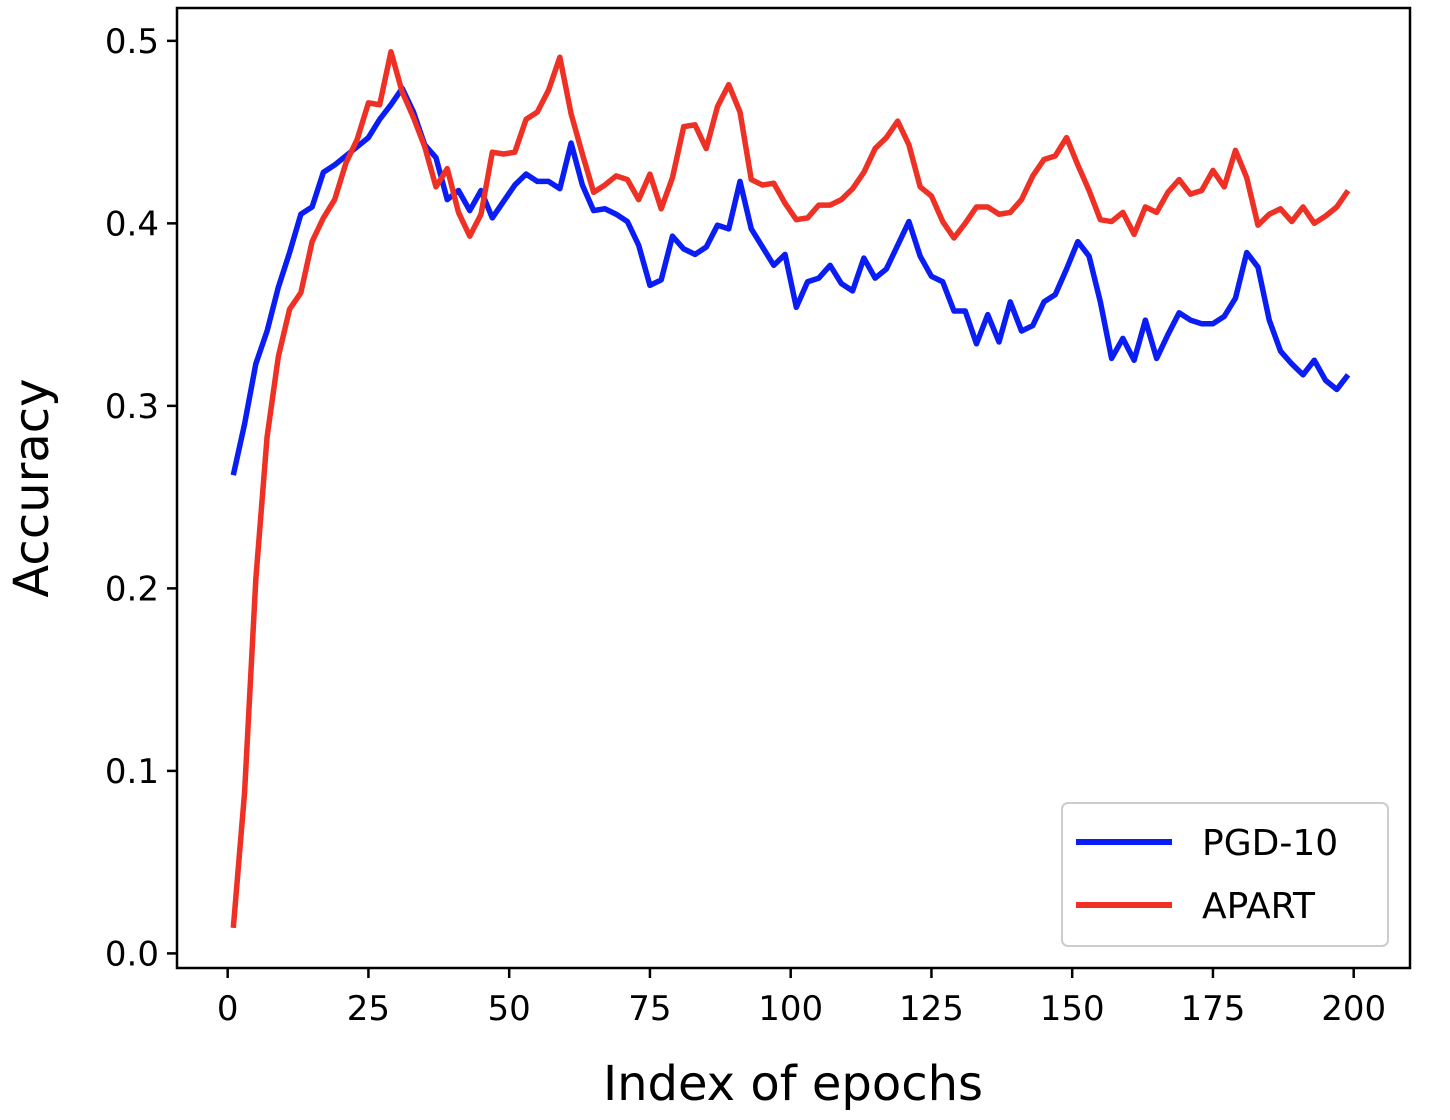 The width and height of the screenshot is (1450, 1120). Describe the element at coordinates (132, 954) in the screenshot. I see `y-tick-label: 0.0` at that location.